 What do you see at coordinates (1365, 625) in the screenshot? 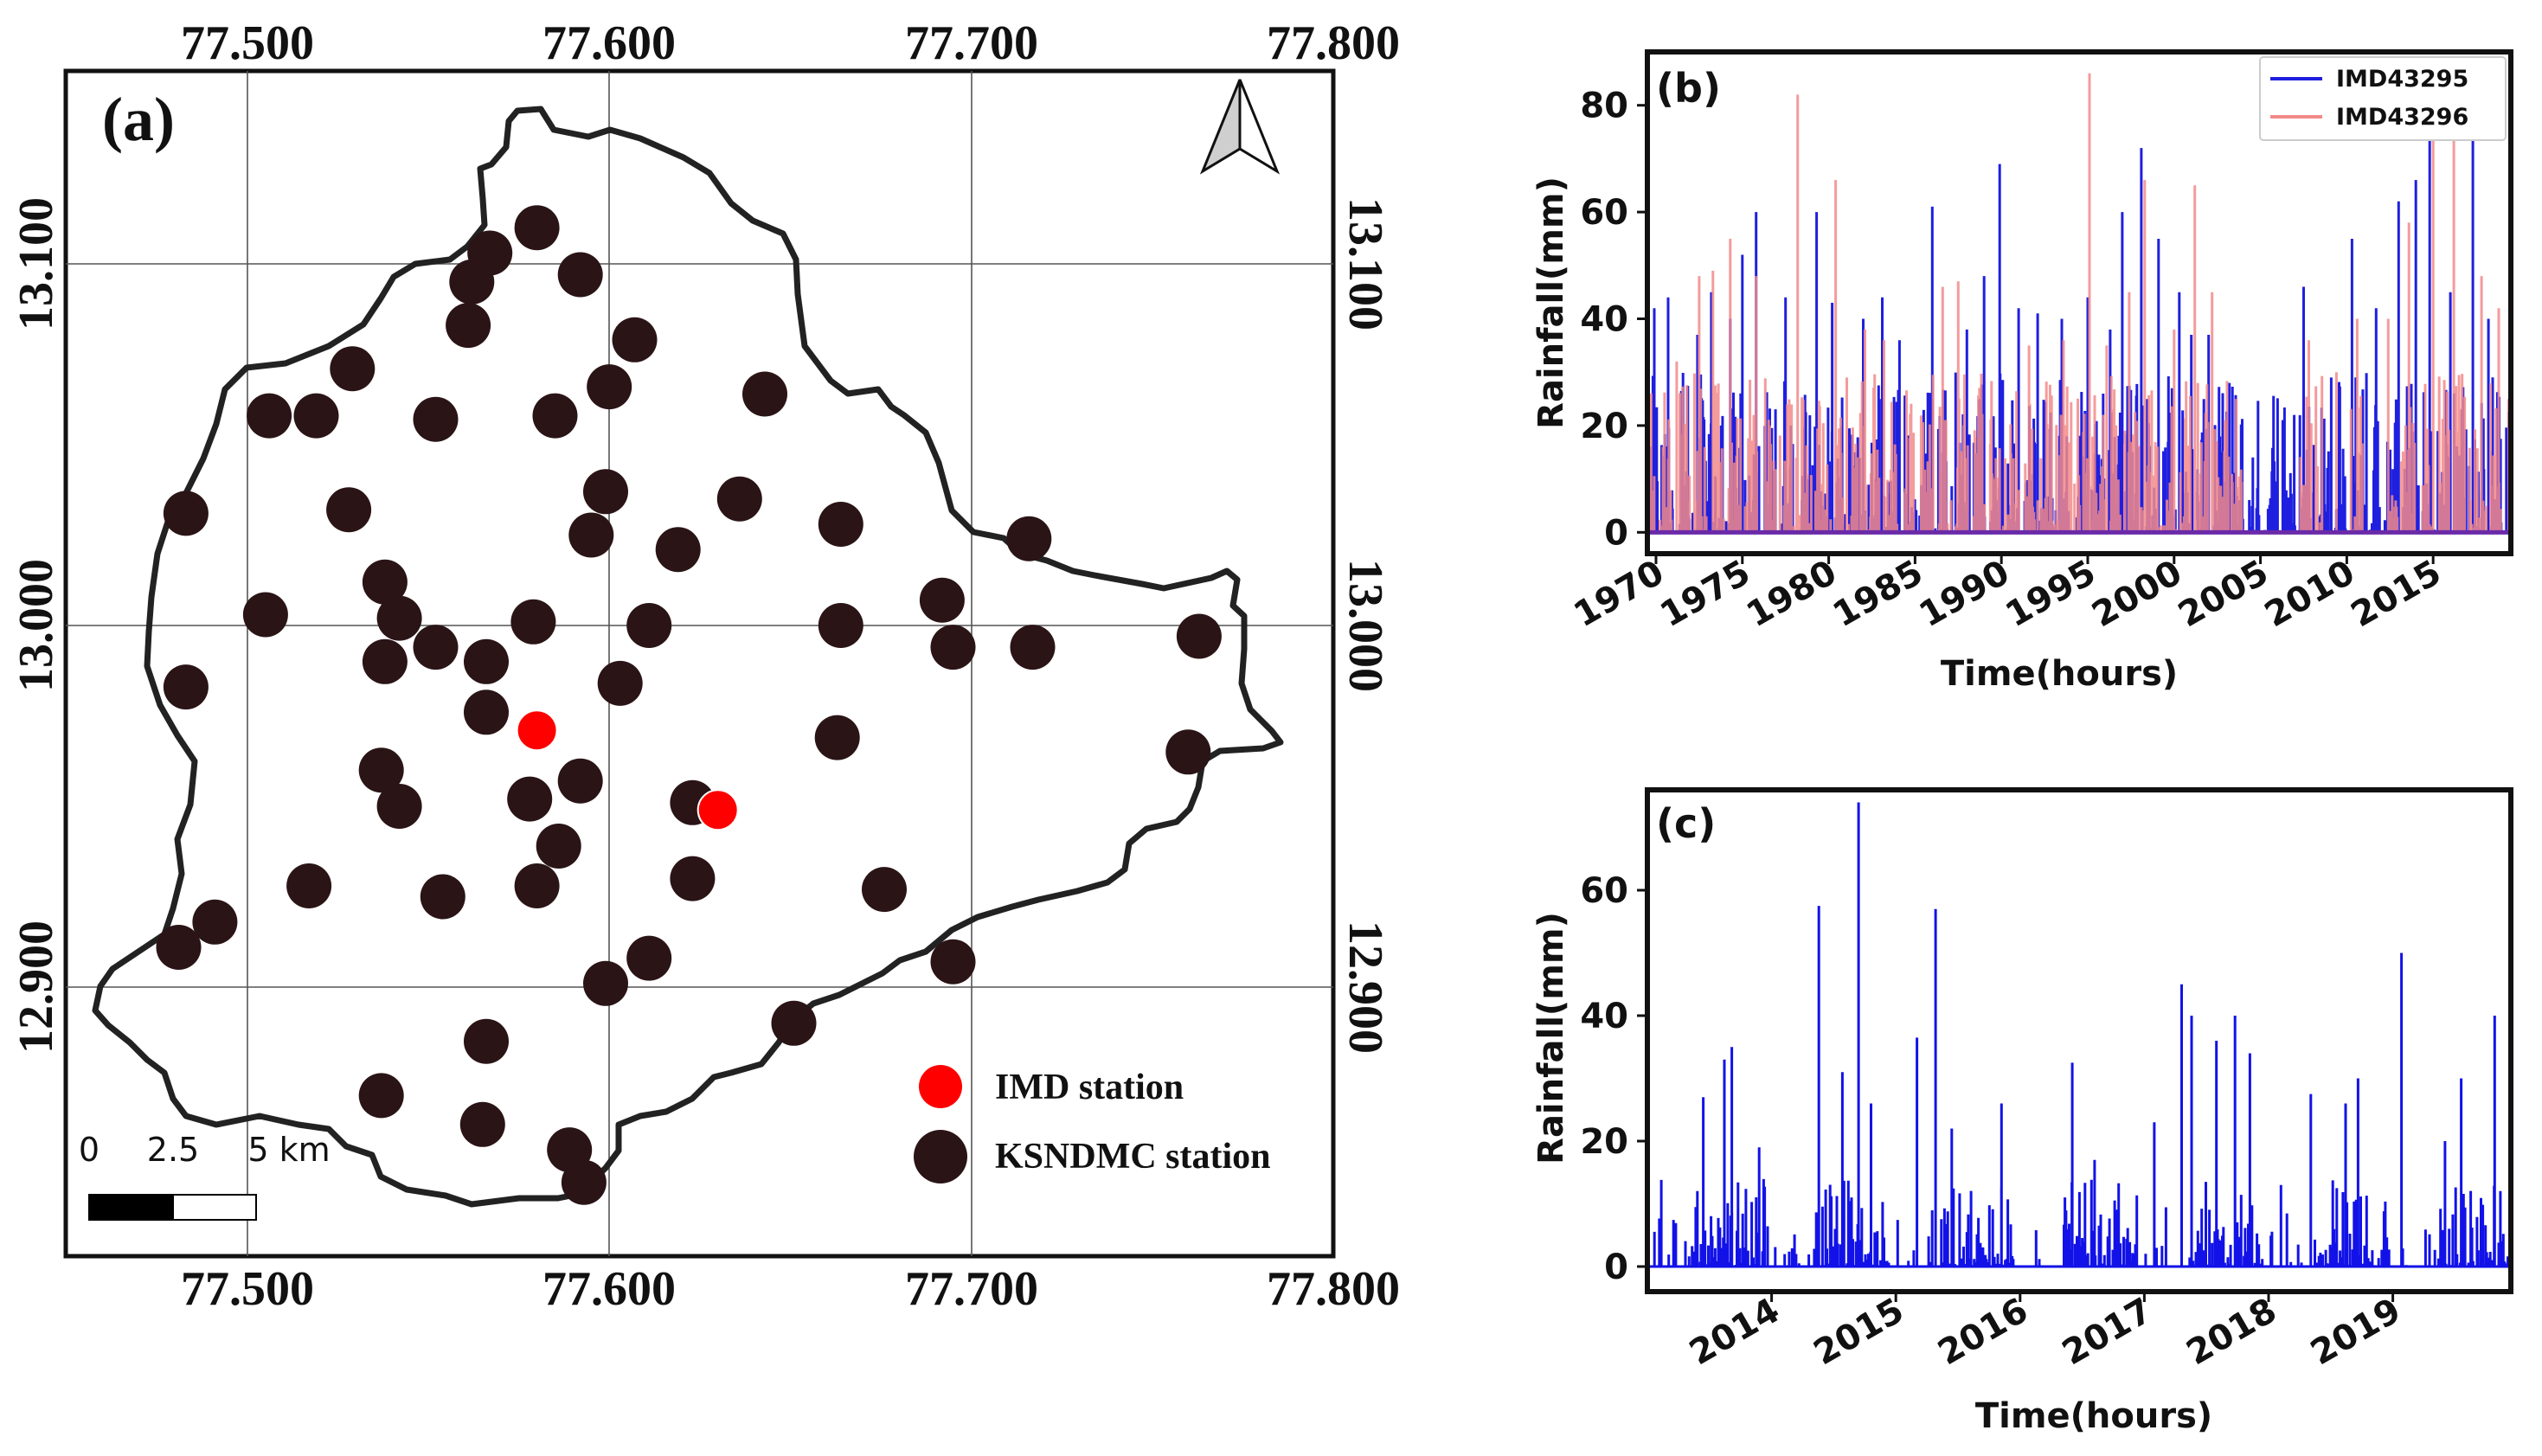
I see `map-ytick-right-2: 13.000` at bounding box center [1365, 625].